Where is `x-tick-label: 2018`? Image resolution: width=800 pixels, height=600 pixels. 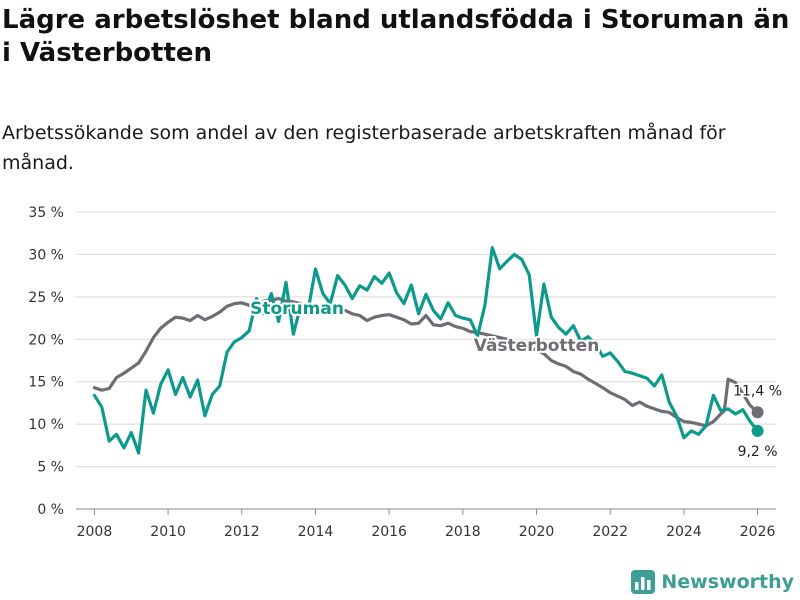 x-tick-label: 2018 is located at coordinates (463, 532).